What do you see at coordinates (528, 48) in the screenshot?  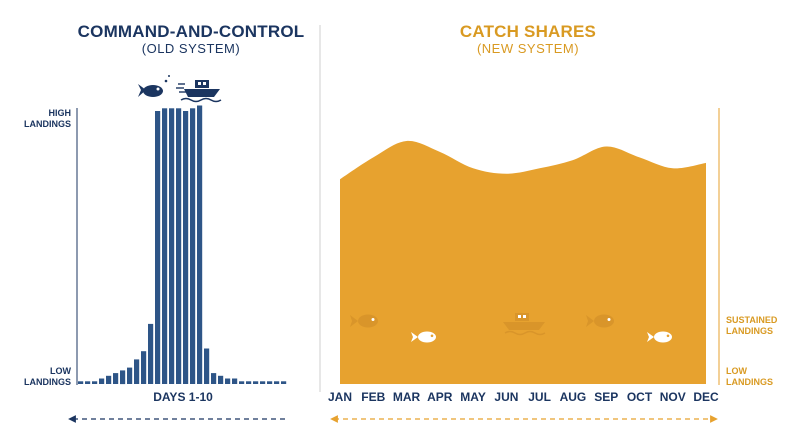 I see `right-chart-subtitle: (NEW SYSTEM)` at bounding box center [528, 48].